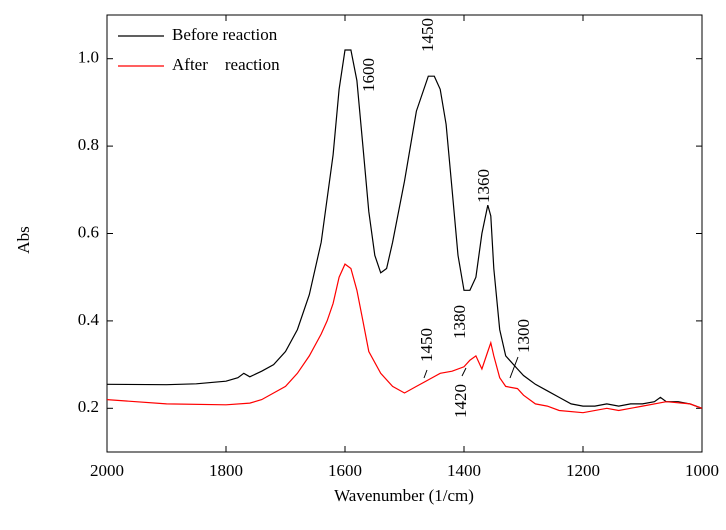 Image resolution: width=726 pixels, height=530 pixels. I want to click on x-tick-label: 1000, so click(702, 470).